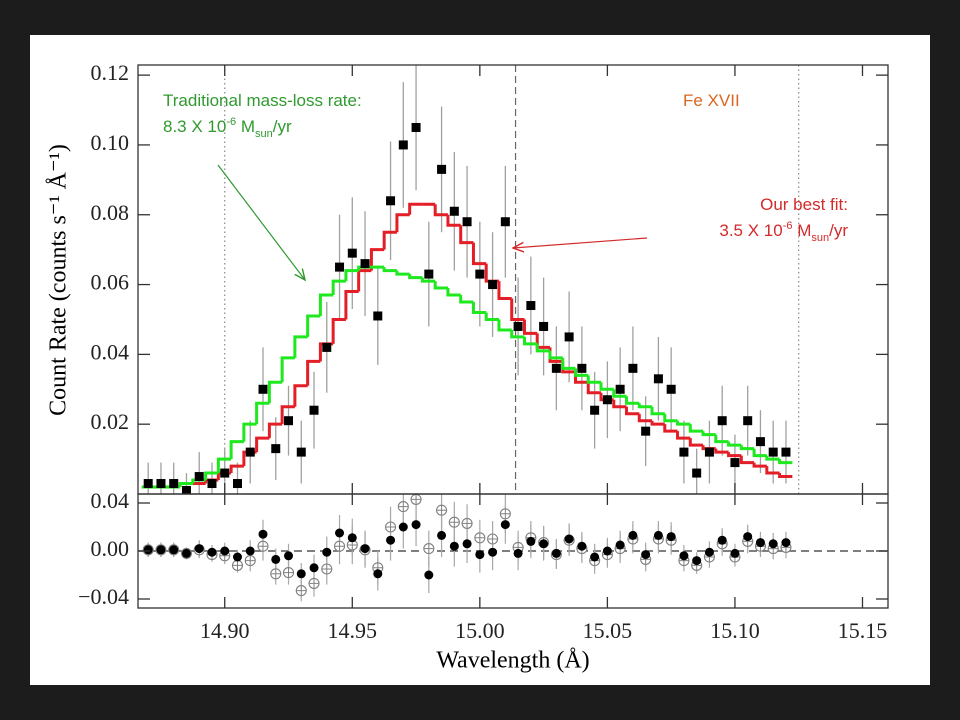  I want to click on annotation: 8.3 X 10-6 Msun/yr, so click(227, 128).